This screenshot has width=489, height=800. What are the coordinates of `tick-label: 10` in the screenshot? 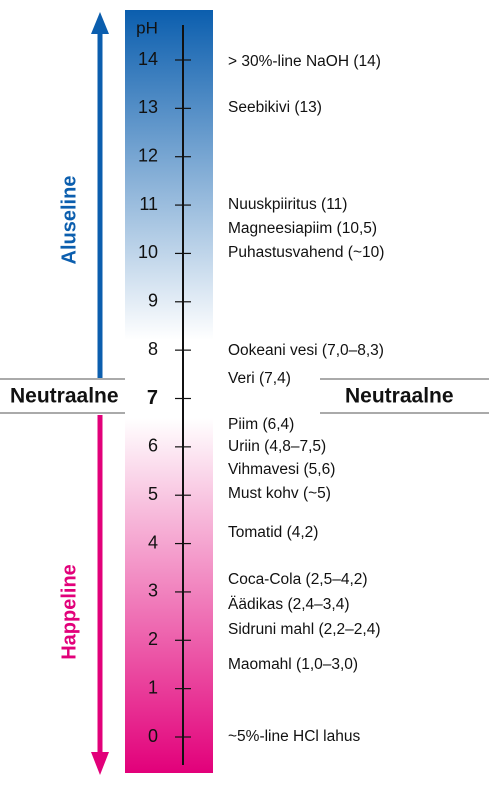 It's located at (148, 252).